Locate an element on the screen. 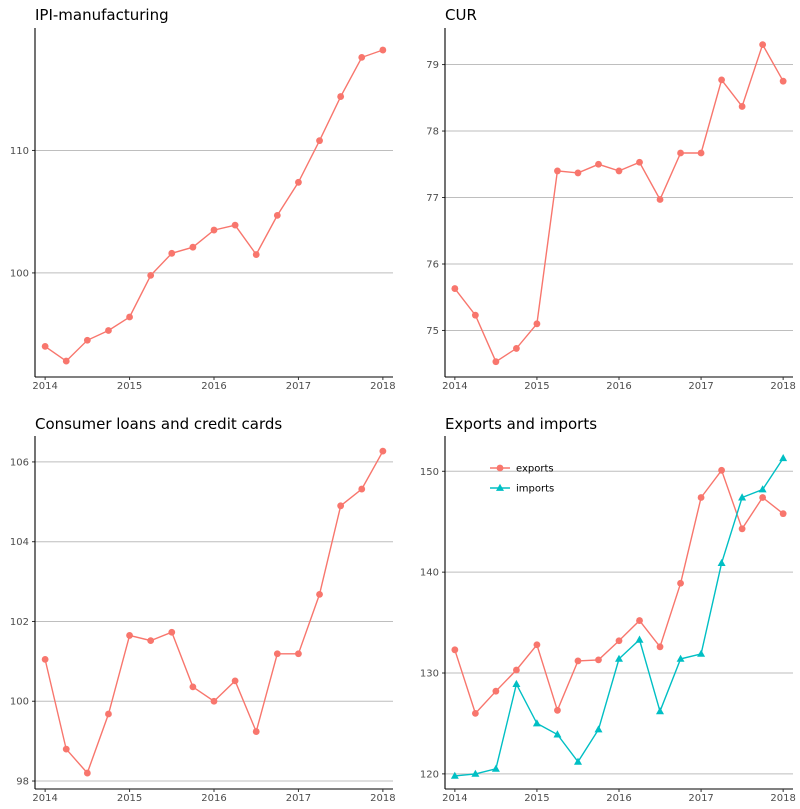 The height and width of the screenshot is (809, 800). y-tick-label: 106 is located at coordinates (19, 462).